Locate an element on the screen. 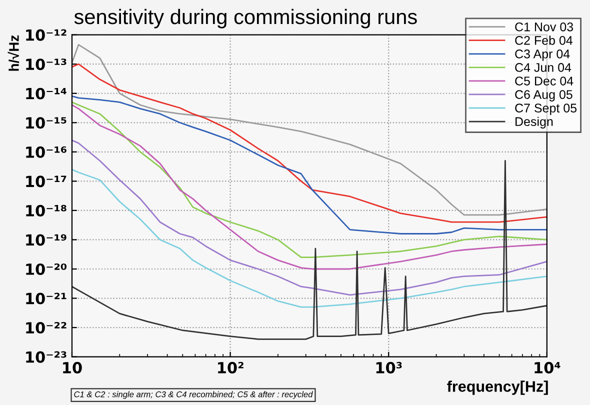  text: C1 & C2 : single arm; C3 & C4 recombined; C5 & after : recycled is located at coordinates (193, 395).